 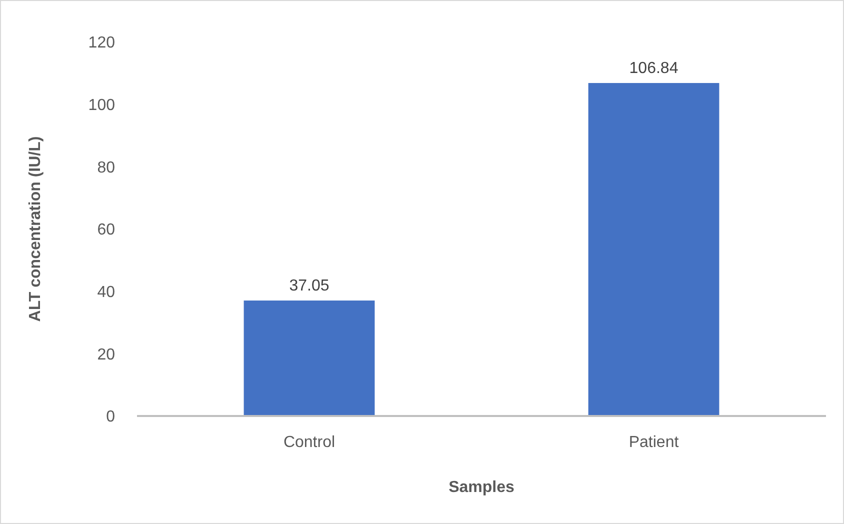 What do you see at coordinates (111, 417) in the screenshot?
I see `y-tick-label: 0` at bounding box center [111, 417].